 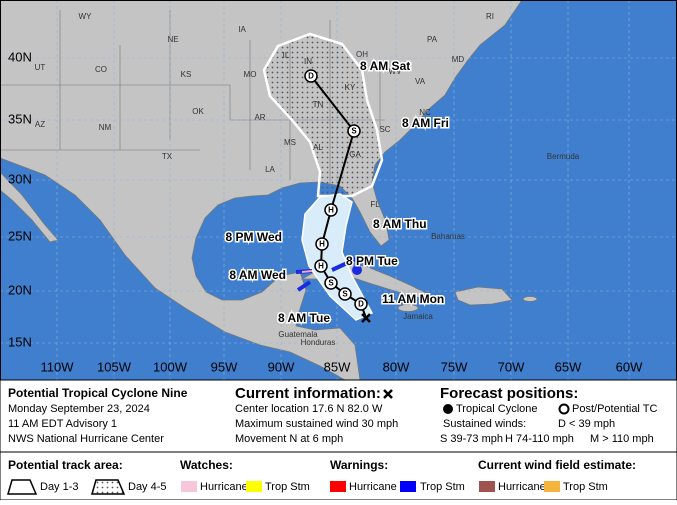 What do you see at coordinates (58, 366) in the screenshot?
I see `longitude-label: 110W` at bounding box center [58, 366].